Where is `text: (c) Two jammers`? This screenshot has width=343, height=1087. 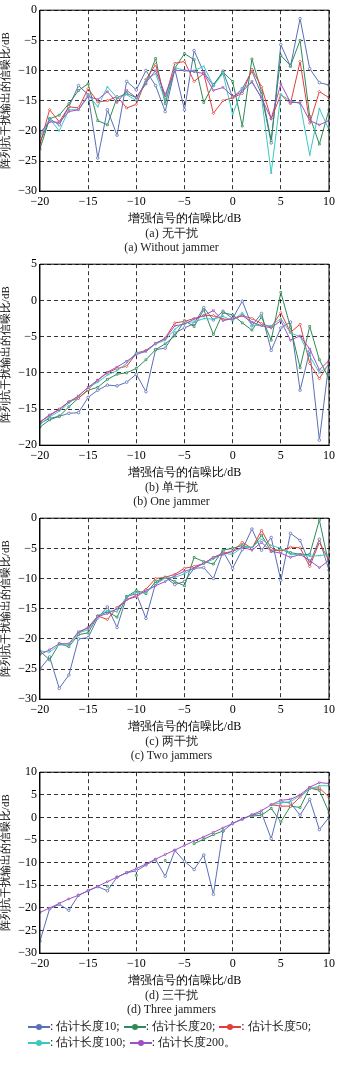
text: (c) Two jammers is located at coordinates (171, 755).